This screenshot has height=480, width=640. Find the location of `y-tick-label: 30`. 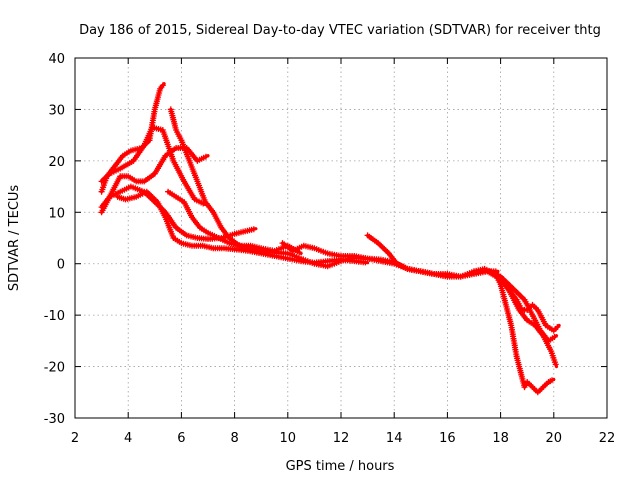

y-tick-label: 30 is located at coordinates (56, 110).